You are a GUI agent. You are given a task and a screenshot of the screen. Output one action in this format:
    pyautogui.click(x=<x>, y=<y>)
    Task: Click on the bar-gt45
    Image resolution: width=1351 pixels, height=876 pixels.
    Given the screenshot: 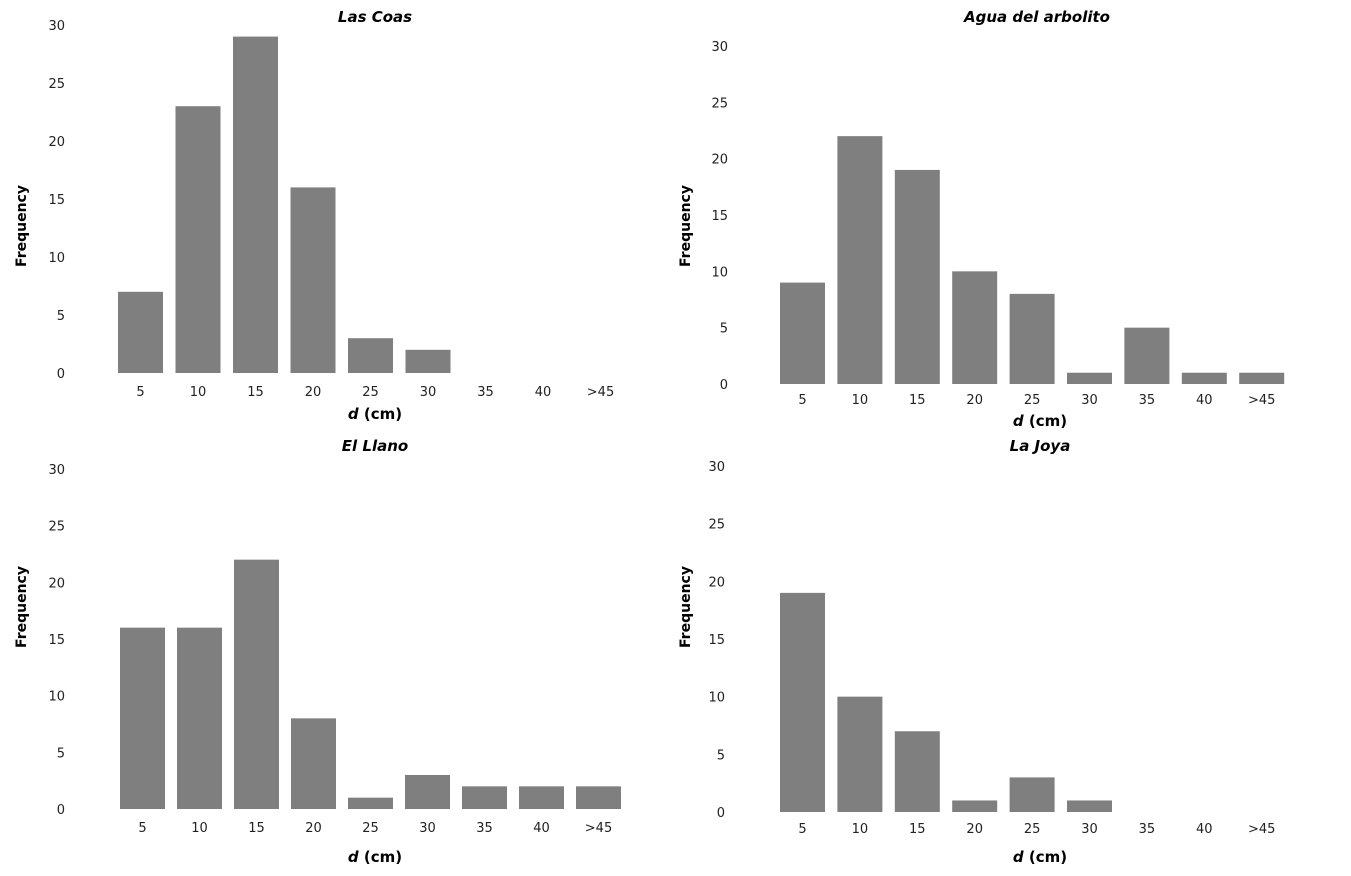 What is the action you would take?
    pyautogui.click(x=598, y=797)
    